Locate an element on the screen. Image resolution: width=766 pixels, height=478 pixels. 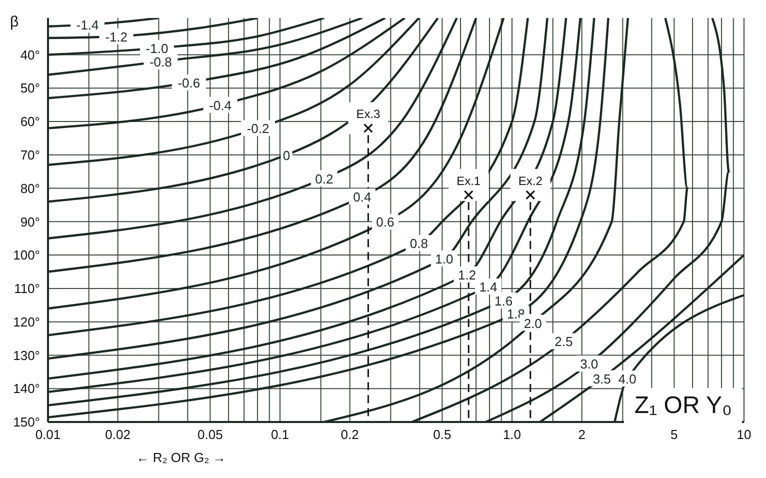
annotation: Z₁ OR Y₀ is located at coordinates (683, 406).